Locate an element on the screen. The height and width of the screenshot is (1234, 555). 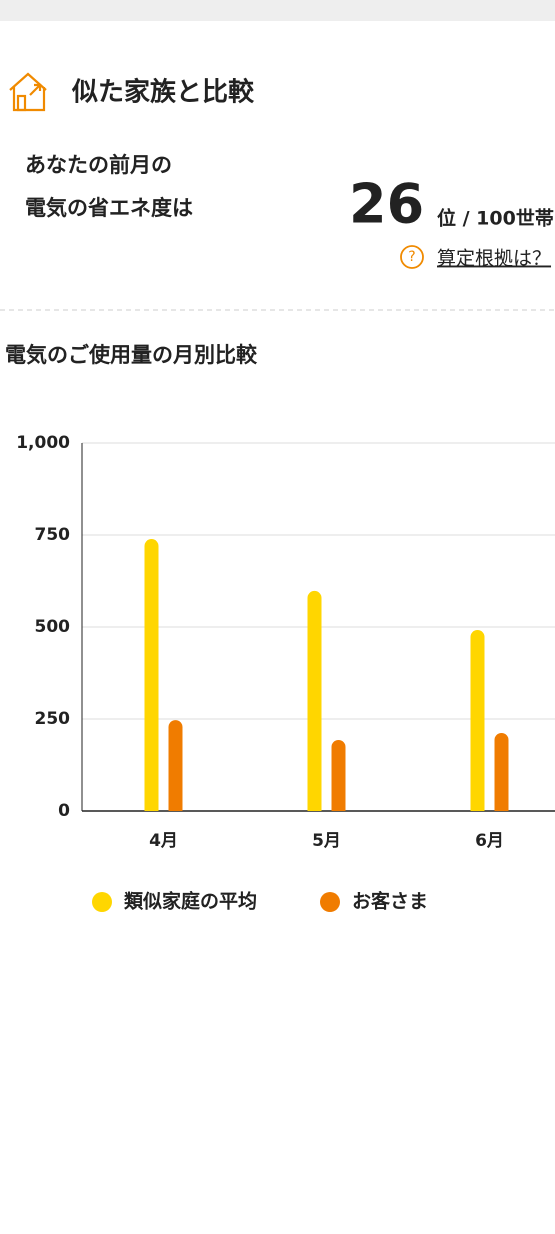
x-tick-label: 6月 is located at coordinates (489, 841).